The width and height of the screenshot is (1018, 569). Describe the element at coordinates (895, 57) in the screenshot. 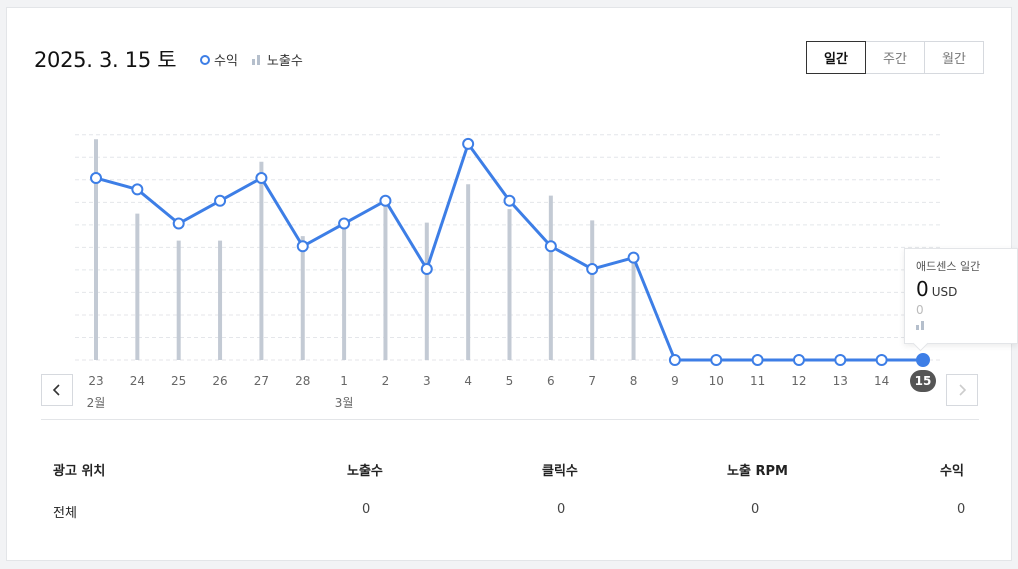

I see `period-tabs: 일간 주간 월간` at that location.